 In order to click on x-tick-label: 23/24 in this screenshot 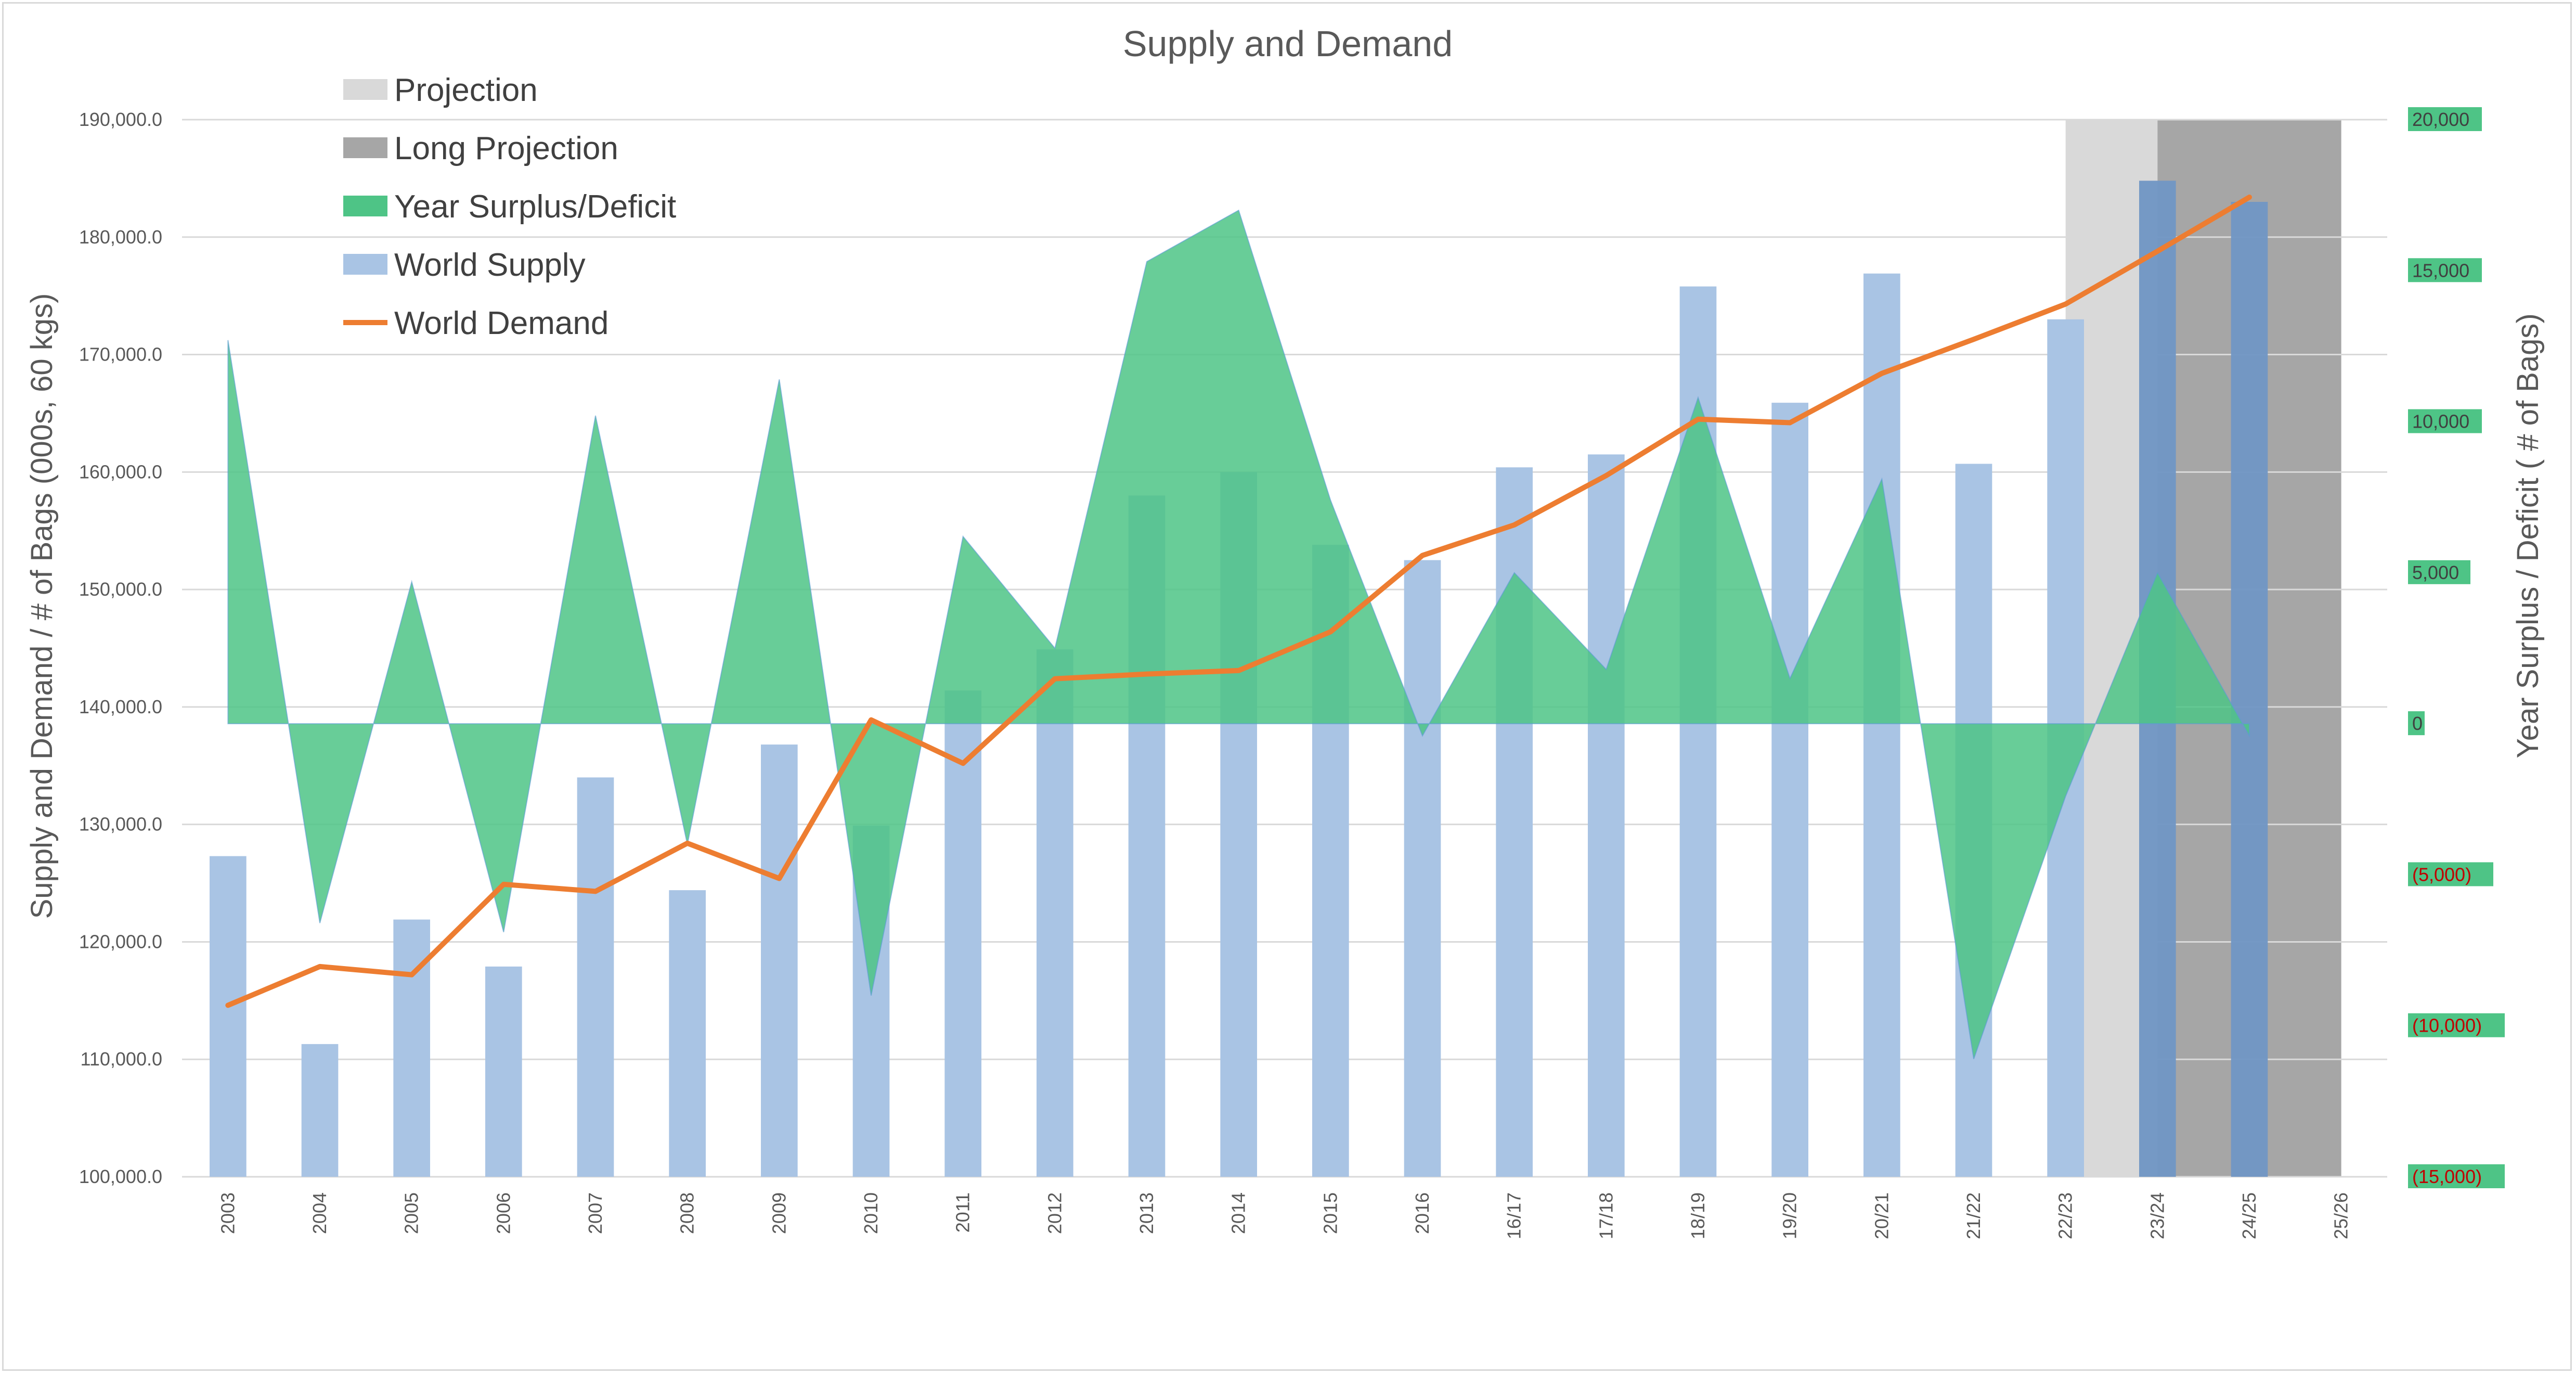, I will do `click(2157, 1216)`.